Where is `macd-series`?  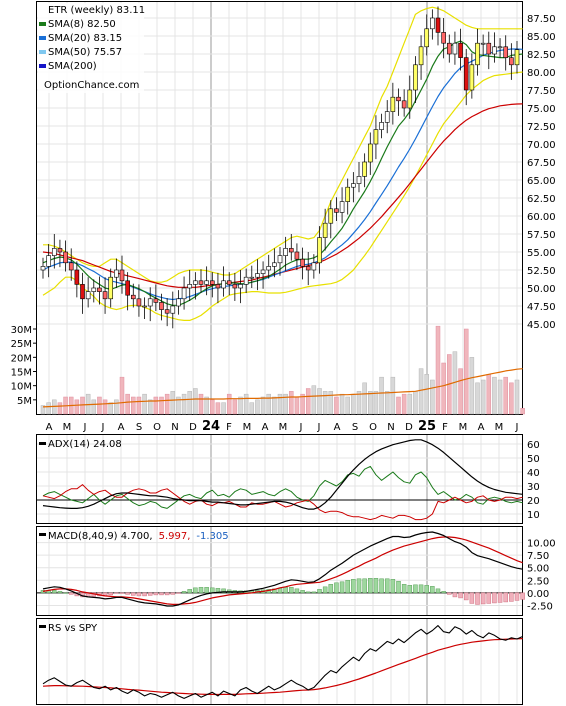 macd-series is located at coordinates (282, 569).